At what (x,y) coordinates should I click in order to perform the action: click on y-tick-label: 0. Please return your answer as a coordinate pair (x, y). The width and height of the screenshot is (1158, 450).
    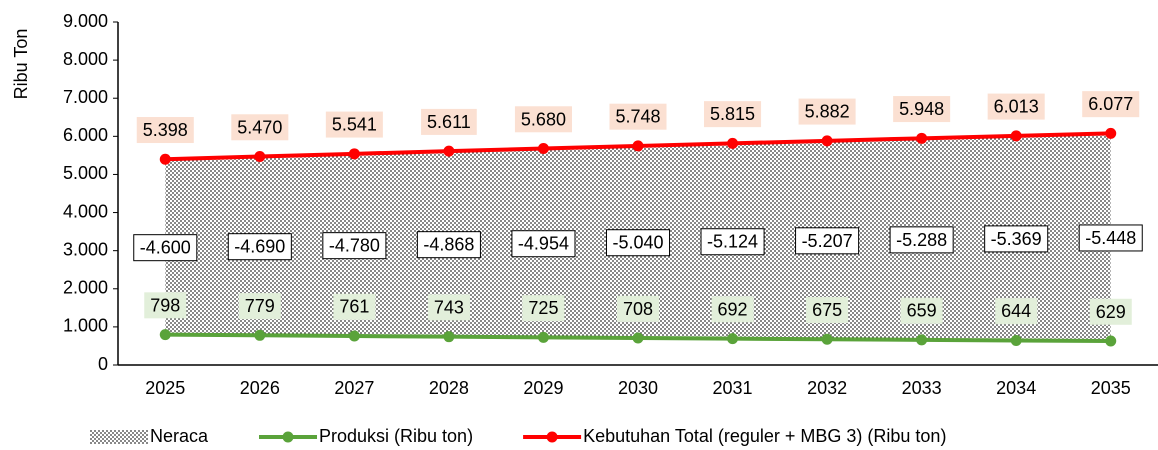
    Looking at the image, I should click on (103, 364).